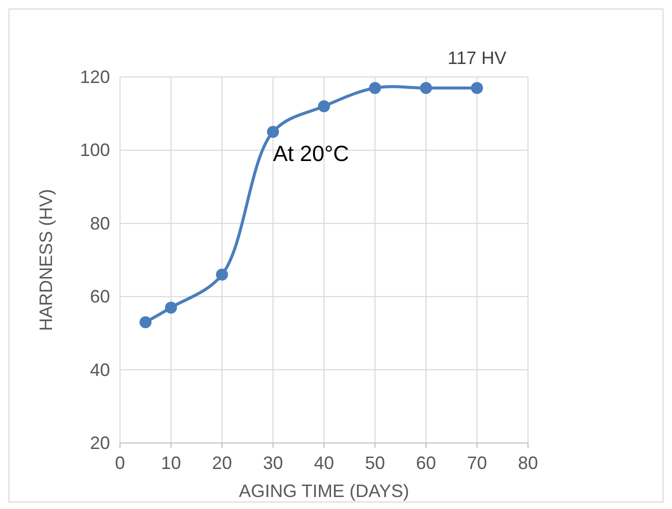 This screenshot has height=509, width=672. I want to click on x-tick-label: 20, so click(222, 463).